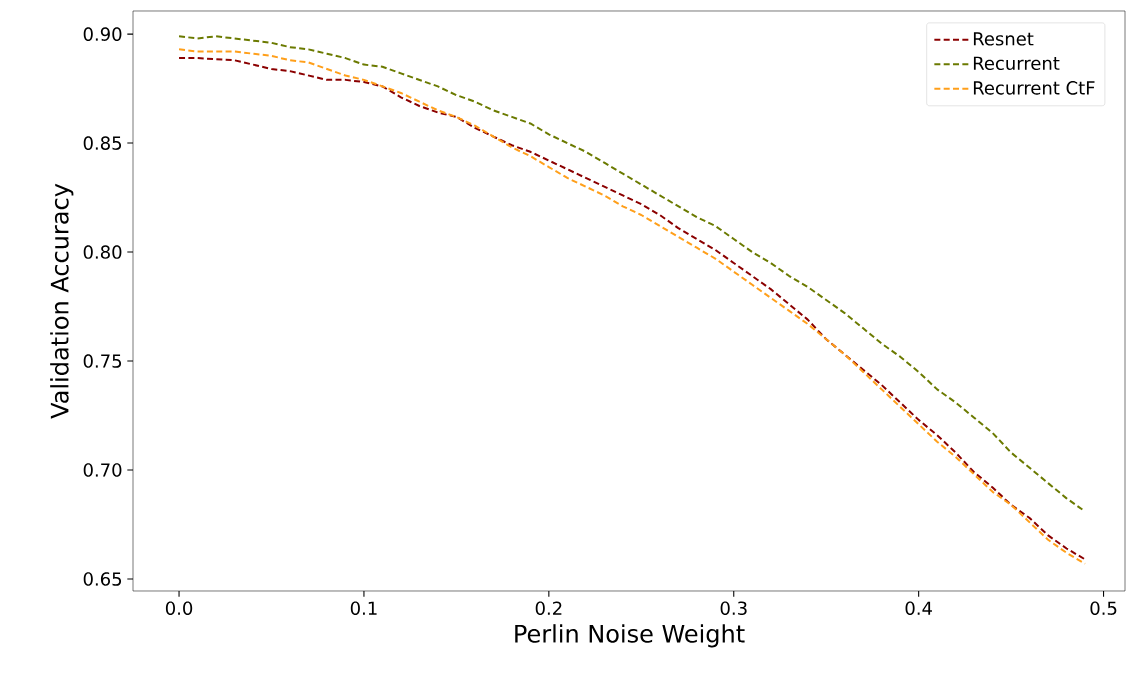  I want to click on y-axis-title: Validation Accuracy, so click(62, 301).